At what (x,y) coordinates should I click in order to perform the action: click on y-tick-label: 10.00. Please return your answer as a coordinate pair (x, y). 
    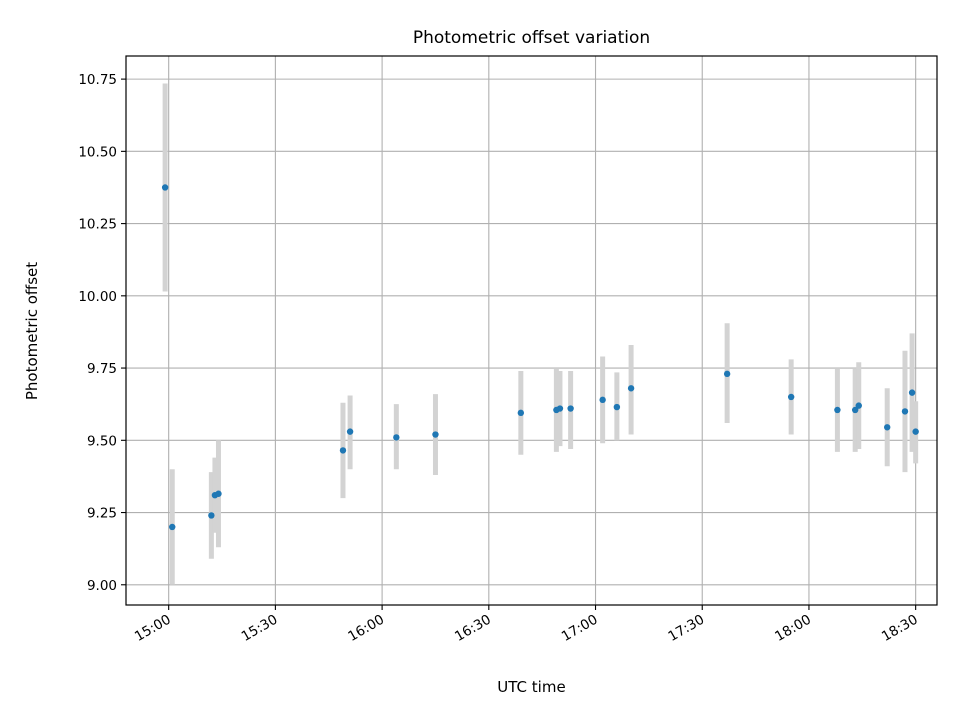
    Looking at the image, I should click on (97, 297).